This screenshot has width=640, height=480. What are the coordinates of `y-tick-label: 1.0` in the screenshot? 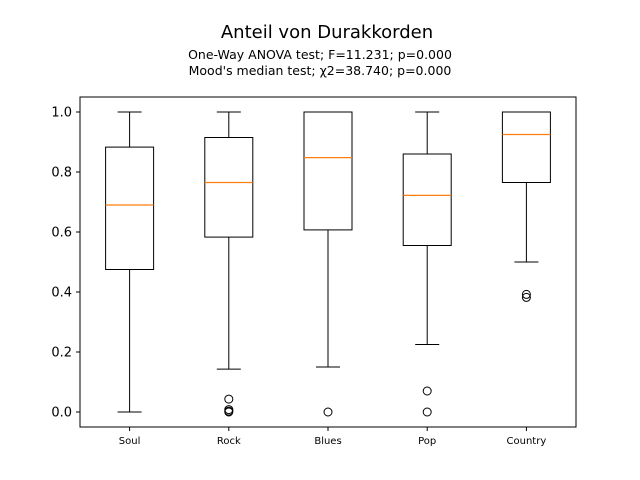 It's located at (61, 113).